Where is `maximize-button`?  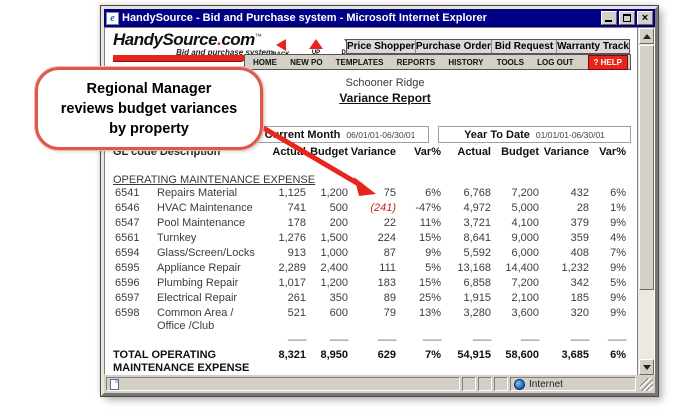 maximize-button is located at coordinates (627, 18).